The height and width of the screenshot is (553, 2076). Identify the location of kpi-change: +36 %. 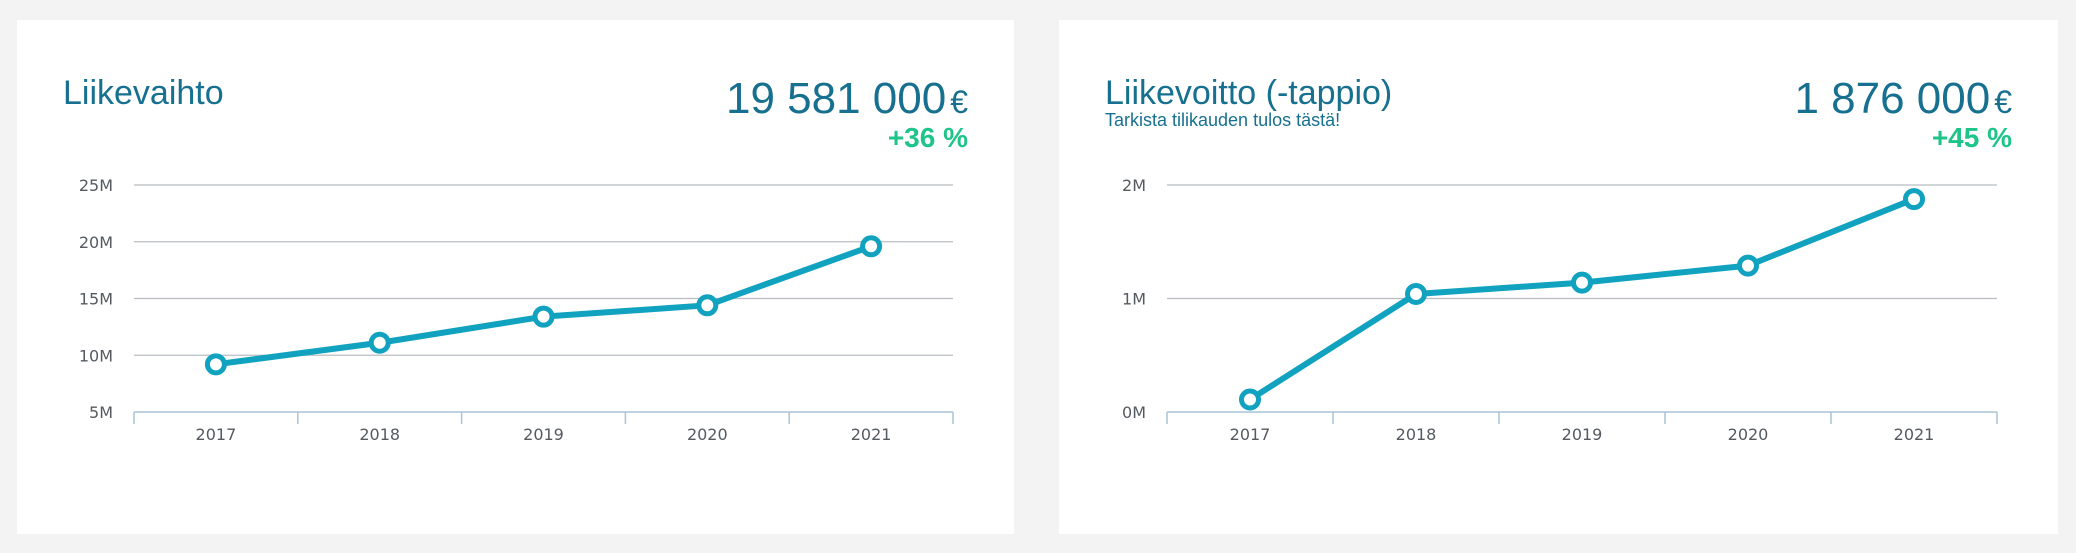
(927, 137).